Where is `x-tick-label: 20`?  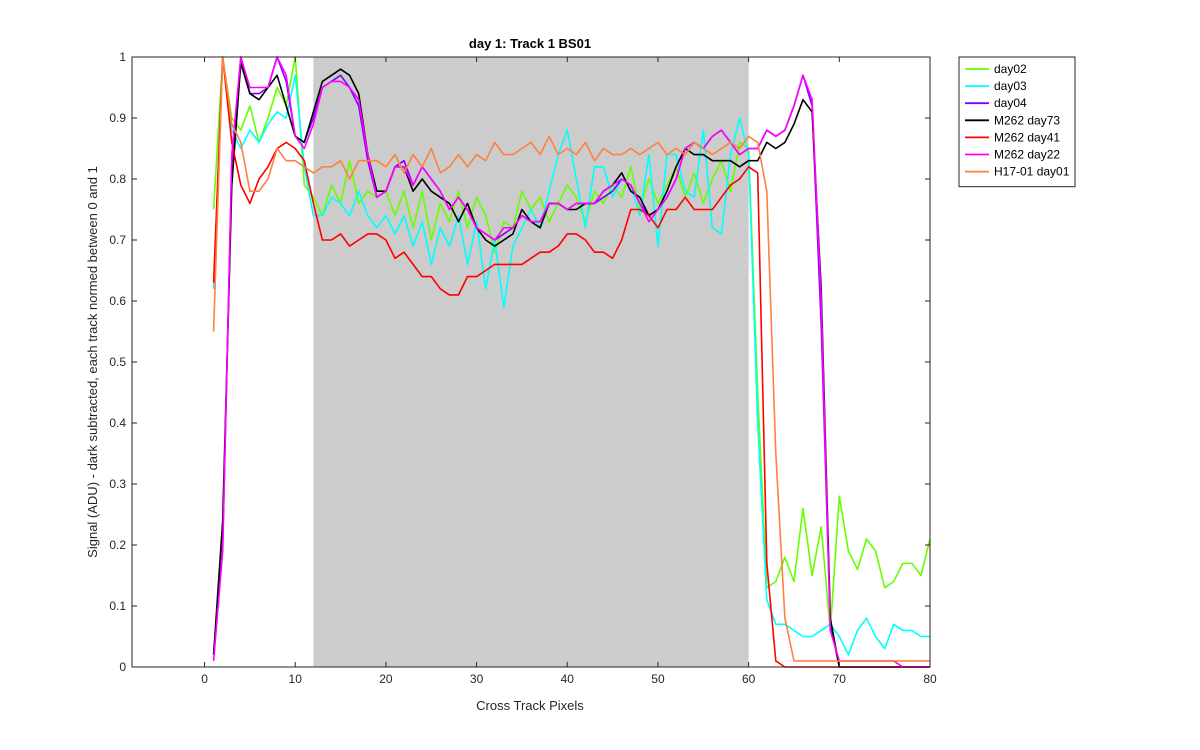
x-tick-label: 20 is located at coordinates (386, 679).